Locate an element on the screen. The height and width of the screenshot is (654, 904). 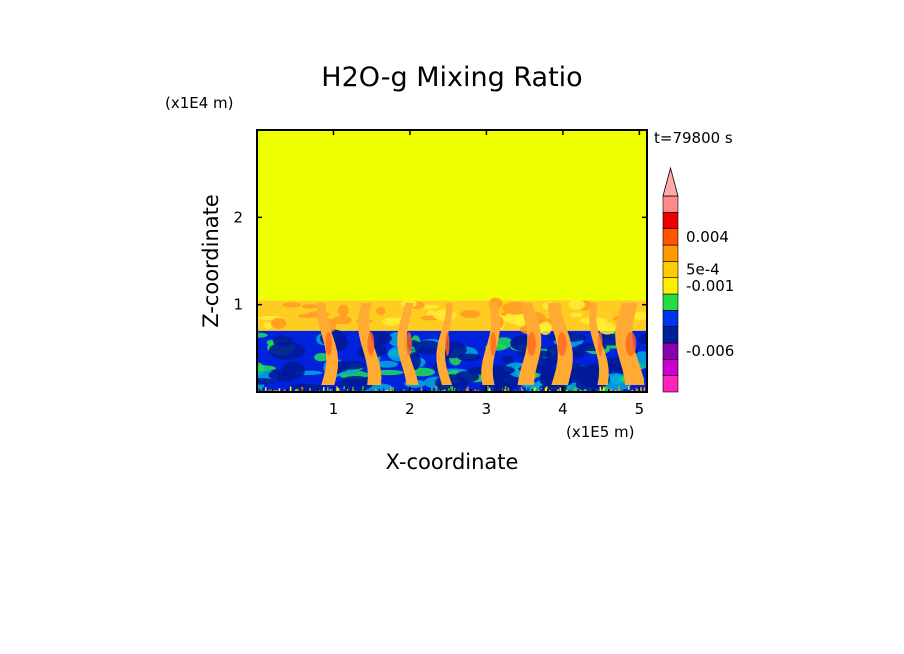
plume is located at coordinates (408, 344).